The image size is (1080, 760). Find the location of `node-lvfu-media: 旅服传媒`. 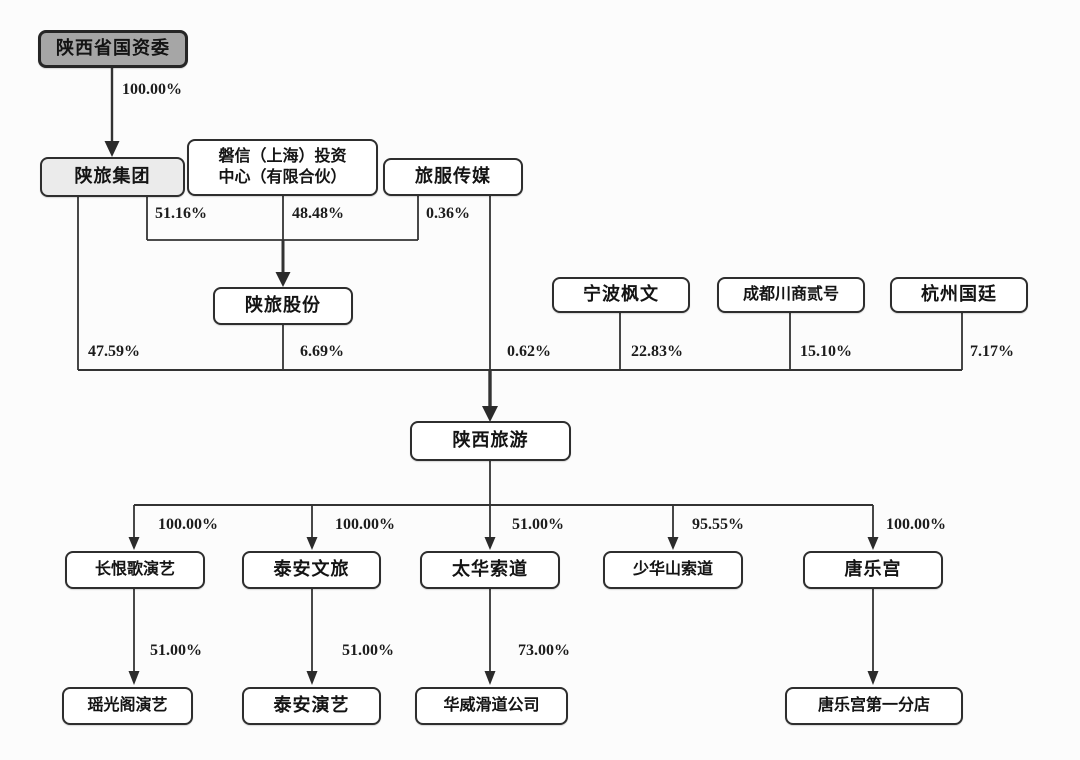

node-lvfu-media: 旅服传媒 is located at coordinates (453, 177).